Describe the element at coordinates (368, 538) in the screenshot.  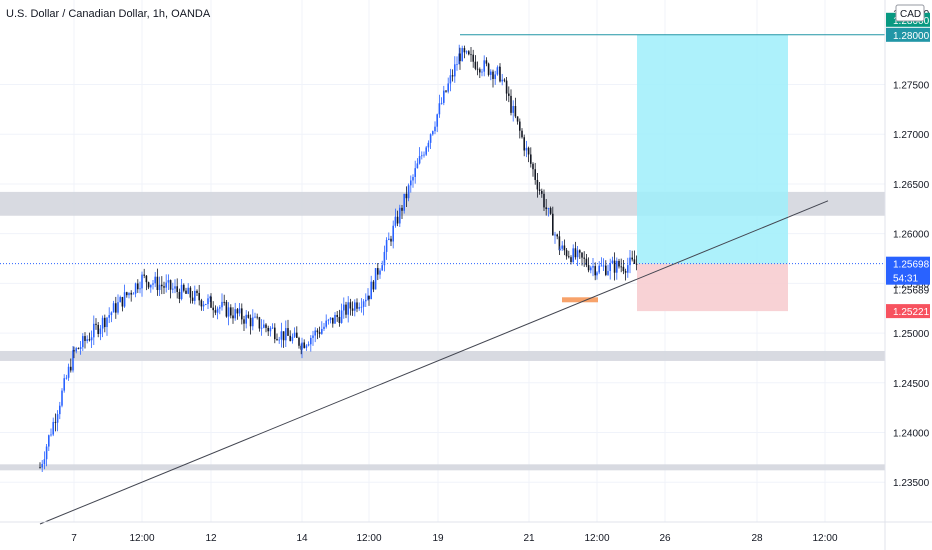
I see `x-tick-label: 12:00` at that location.